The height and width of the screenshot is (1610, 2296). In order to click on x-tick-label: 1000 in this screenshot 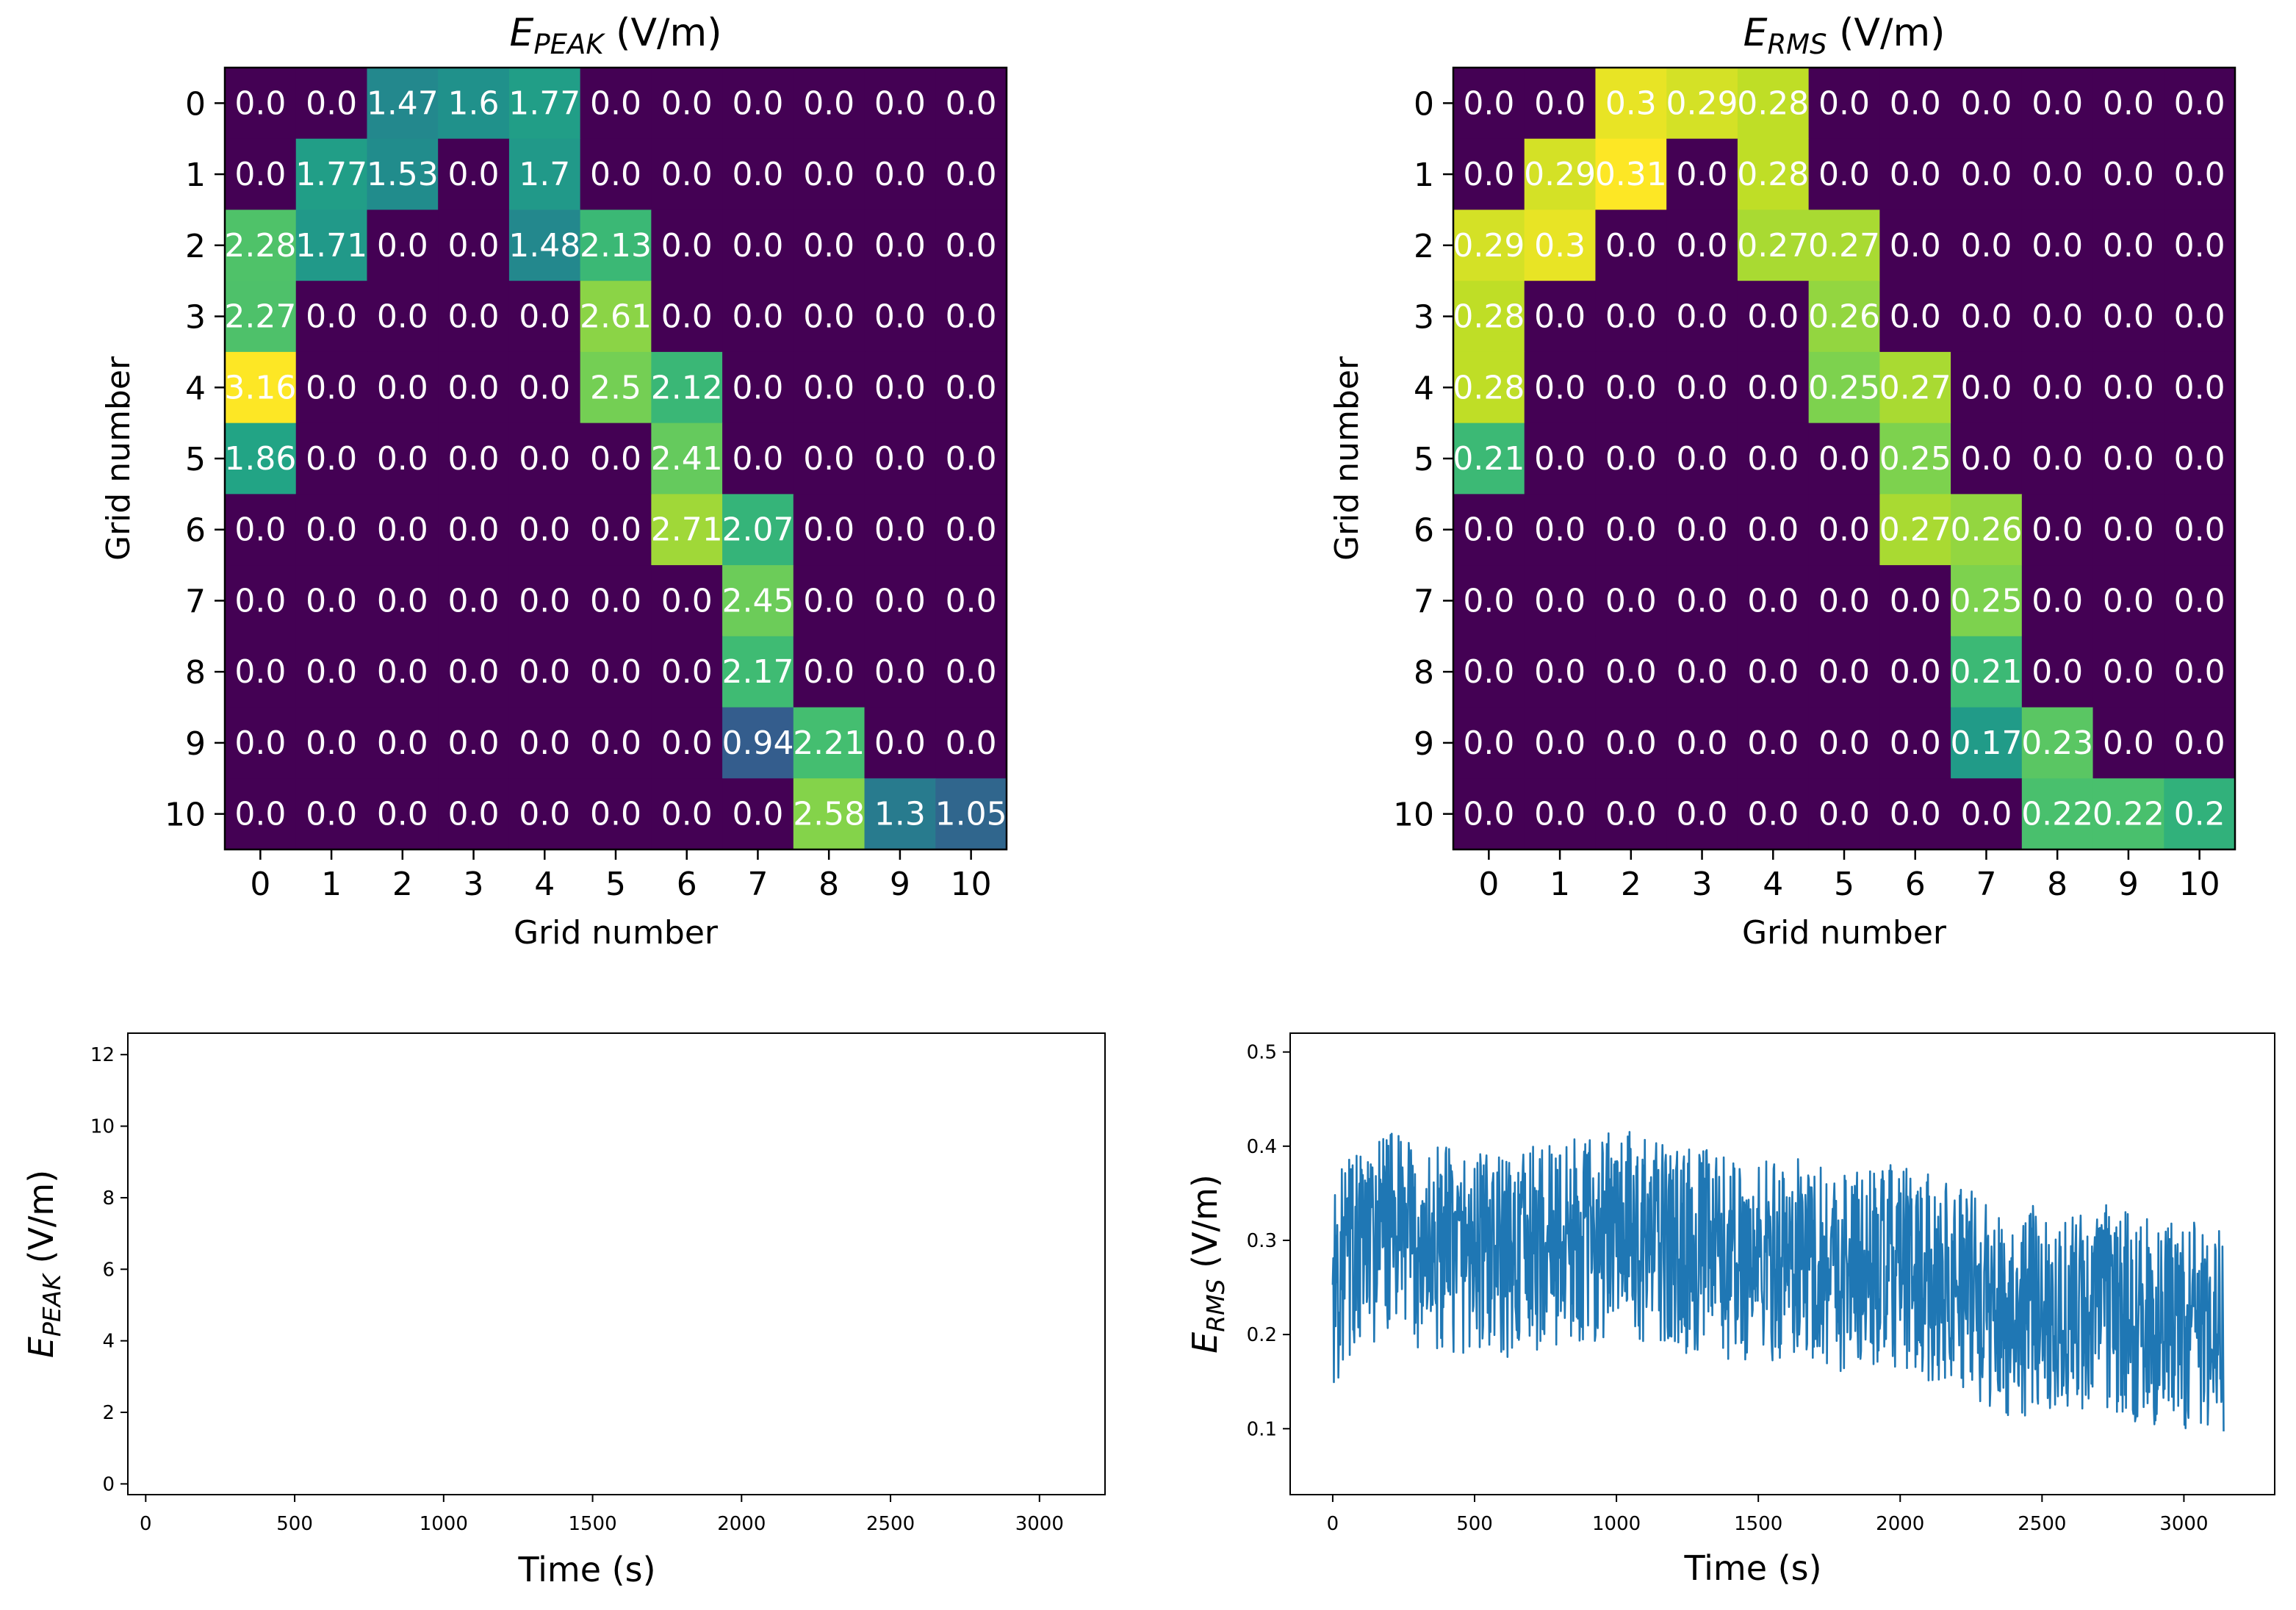, I will do `click(1616, 1524)`.